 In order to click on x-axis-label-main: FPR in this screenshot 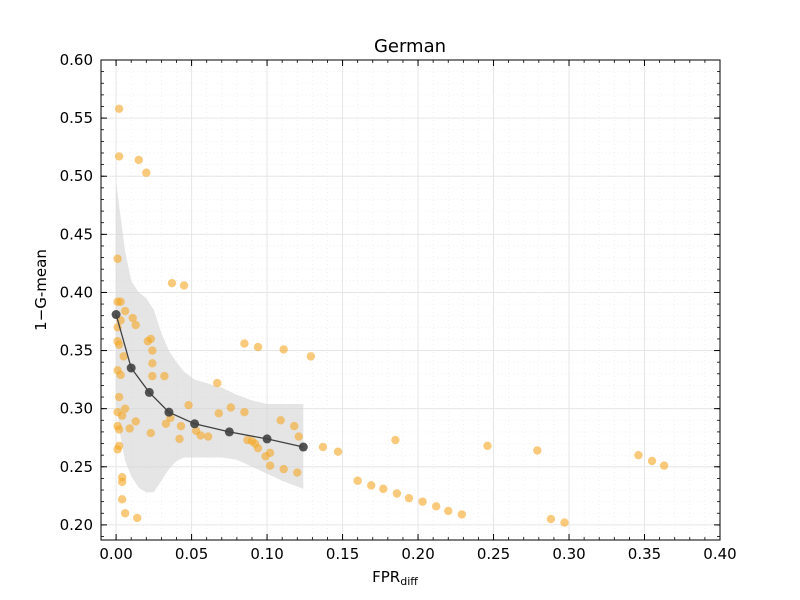, I will do `click(386, 577)`.